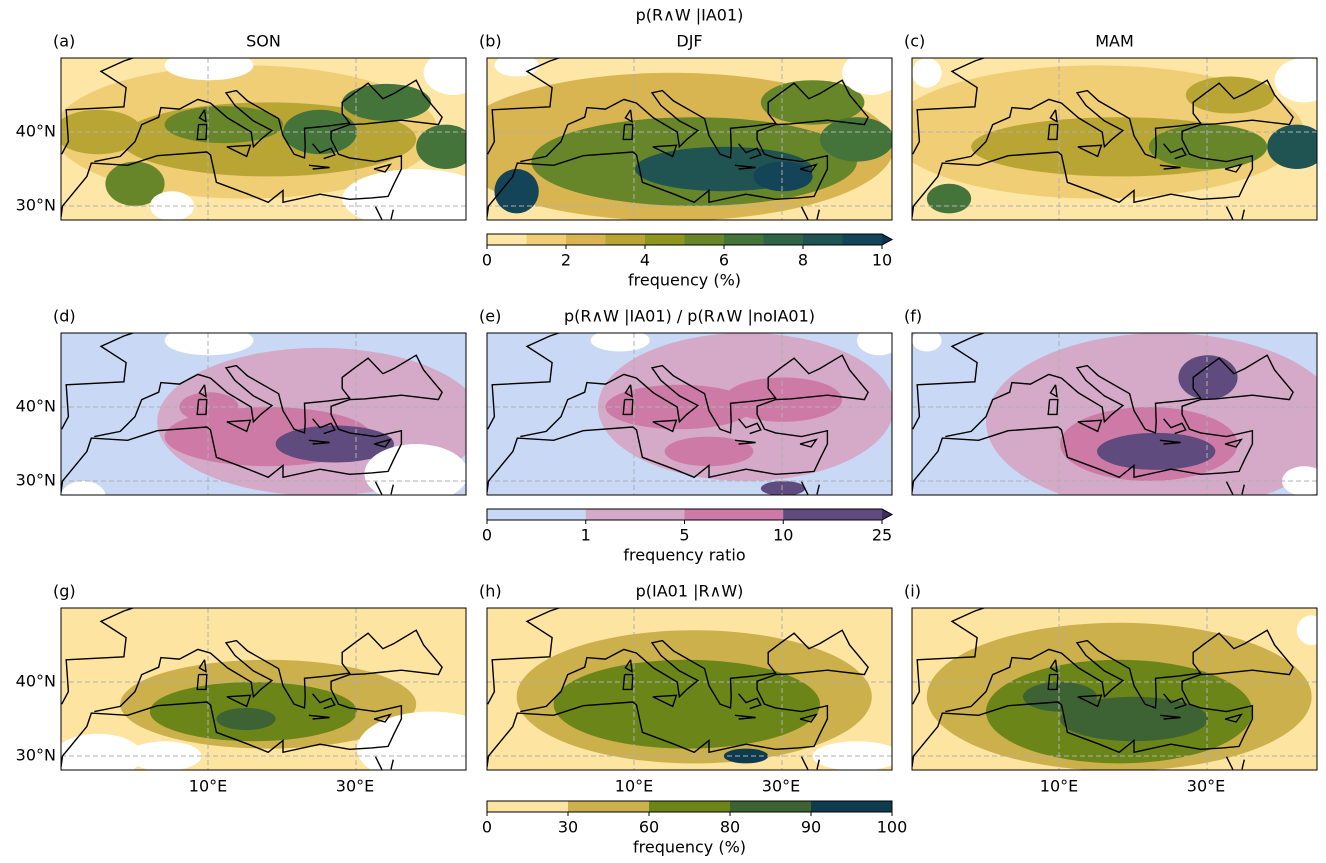  I want to click on colorbar-tick-label: 30, so click(568, 827).